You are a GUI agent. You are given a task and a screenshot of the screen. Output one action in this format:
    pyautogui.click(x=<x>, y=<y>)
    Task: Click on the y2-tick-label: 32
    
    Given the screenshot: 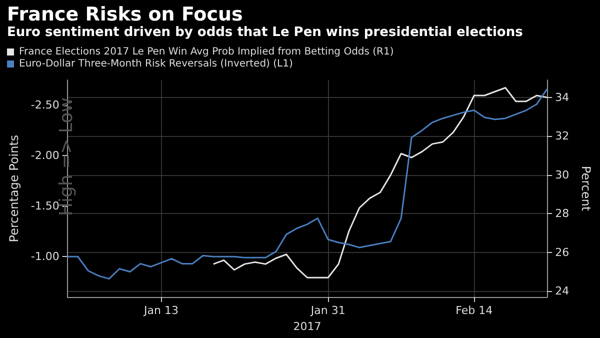 What is the action you would take?
    pyautogui.click(x=562, y=136)
    